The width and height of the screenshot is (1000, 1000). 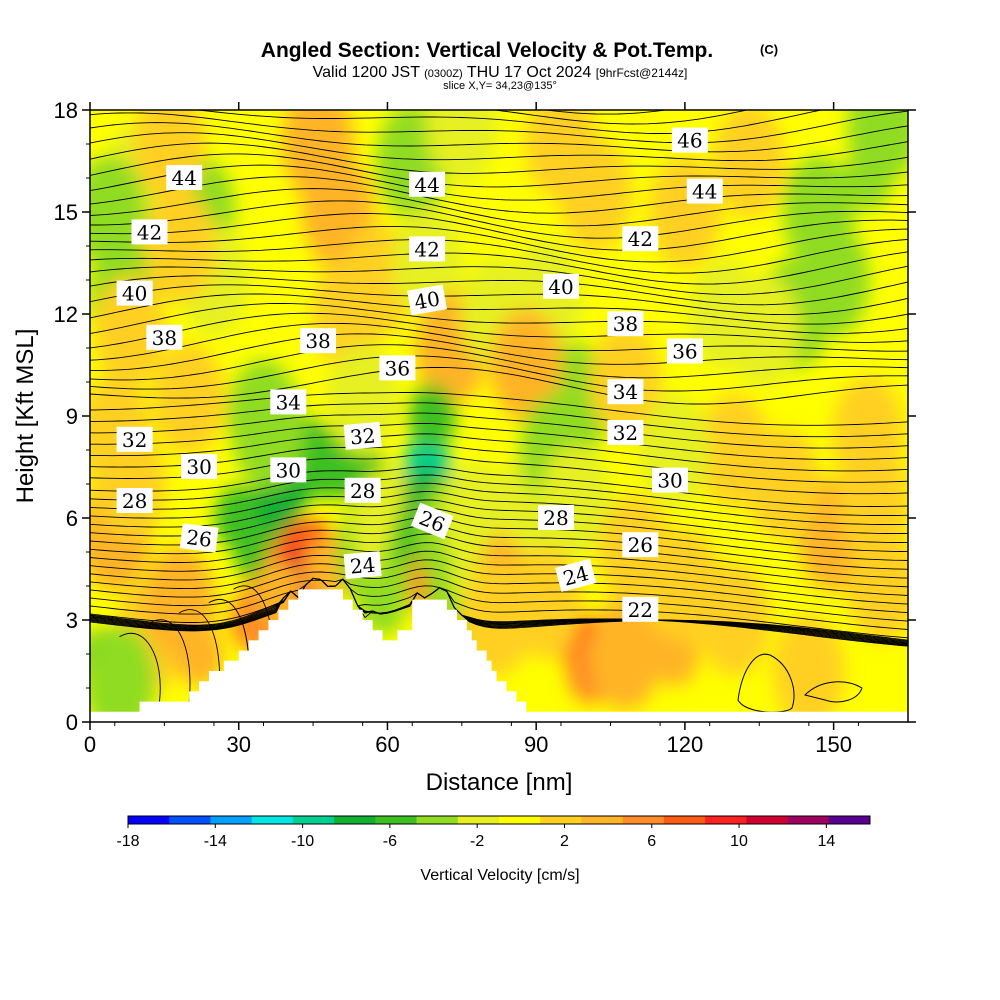 I want to click on y-tick-label: 3, so click(x=72, y=620).